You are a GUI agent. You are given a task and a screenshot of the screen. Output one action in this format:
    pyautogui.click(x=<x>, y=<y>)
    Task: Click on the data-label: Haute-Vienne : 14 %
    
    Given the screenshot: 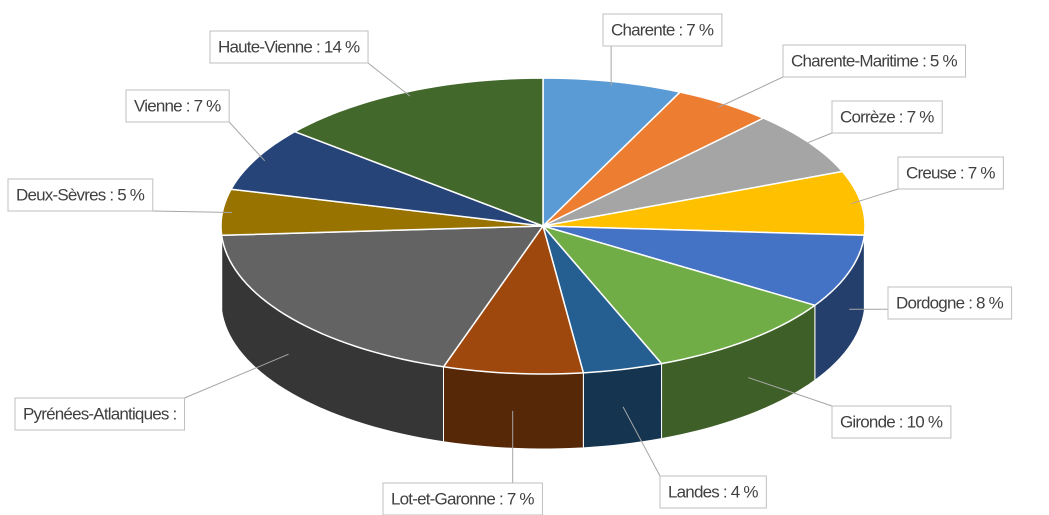 What is the action you would take?
    pyautogui.click(x=289, y=46)
    